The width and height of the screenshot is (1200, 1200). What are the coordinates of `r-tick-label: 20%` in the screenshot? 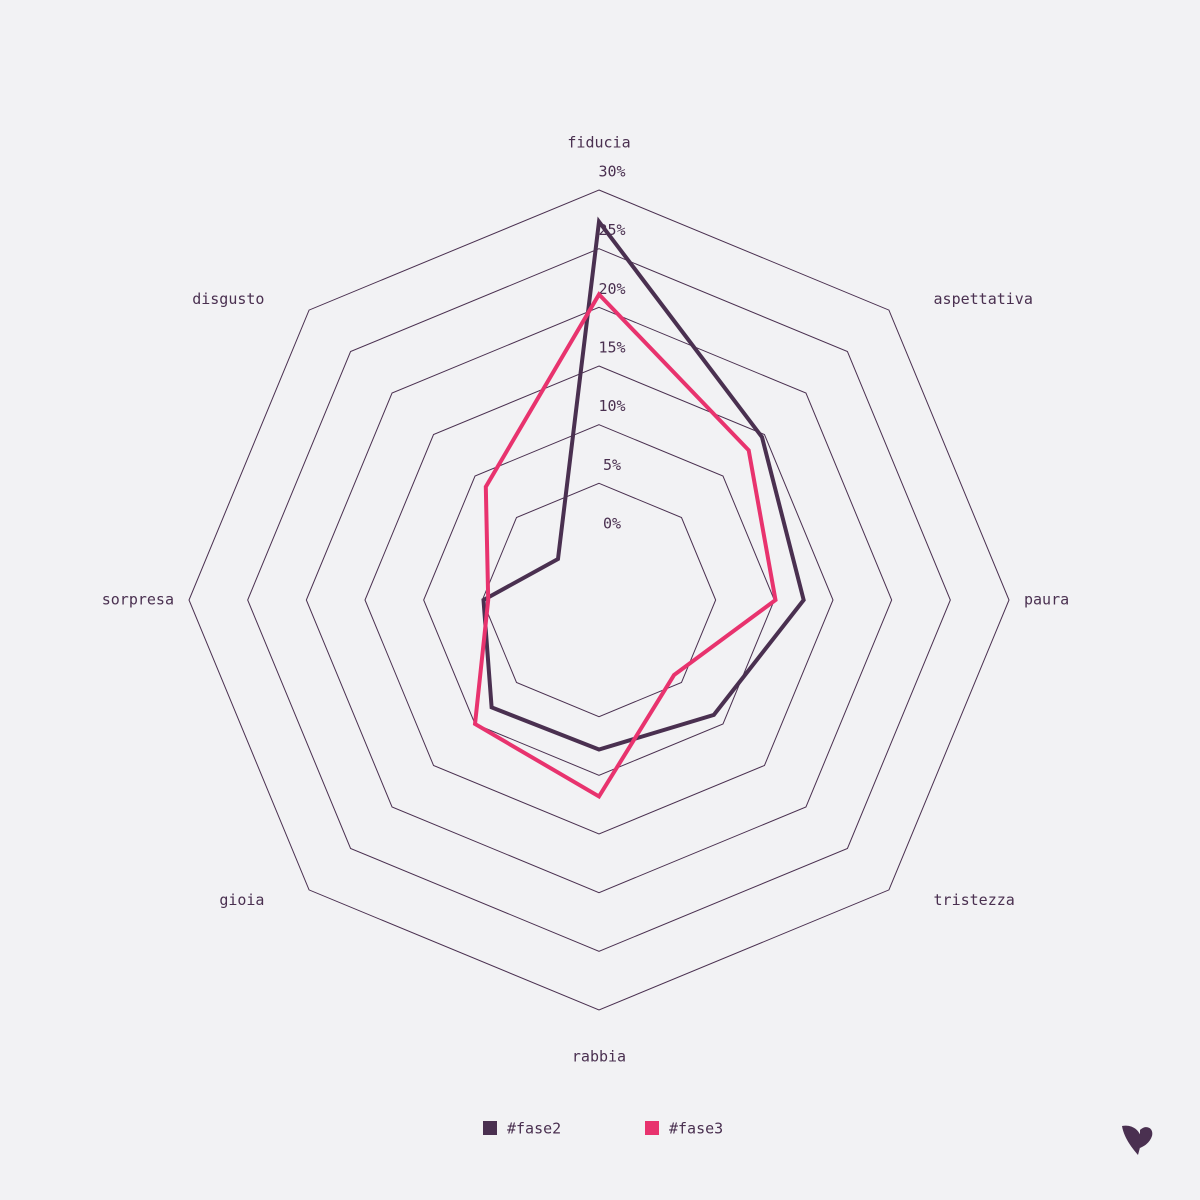 It's located at (611, 289).